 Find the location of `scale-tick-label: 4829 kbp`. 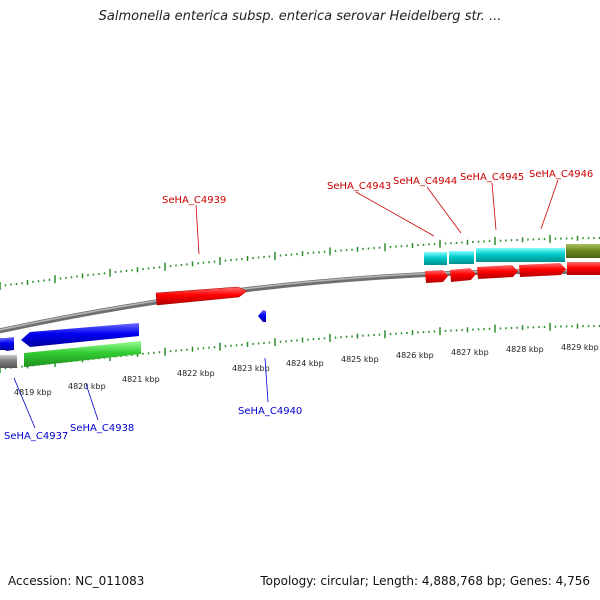

scale-tick-label: 4829 kbp is located at coordinates (580, 347).